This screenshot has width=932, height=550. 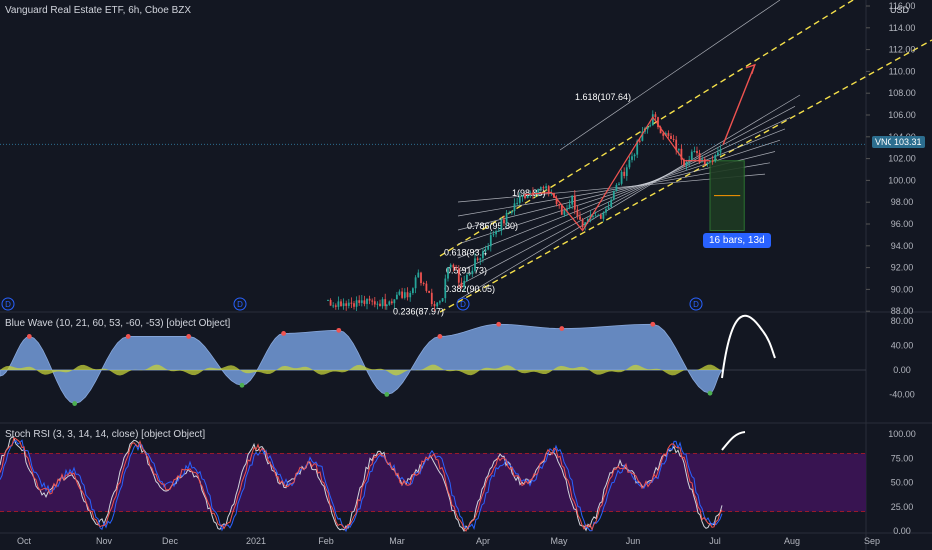 I want to click on wave-projection-curve, so click(x=748, y=346).